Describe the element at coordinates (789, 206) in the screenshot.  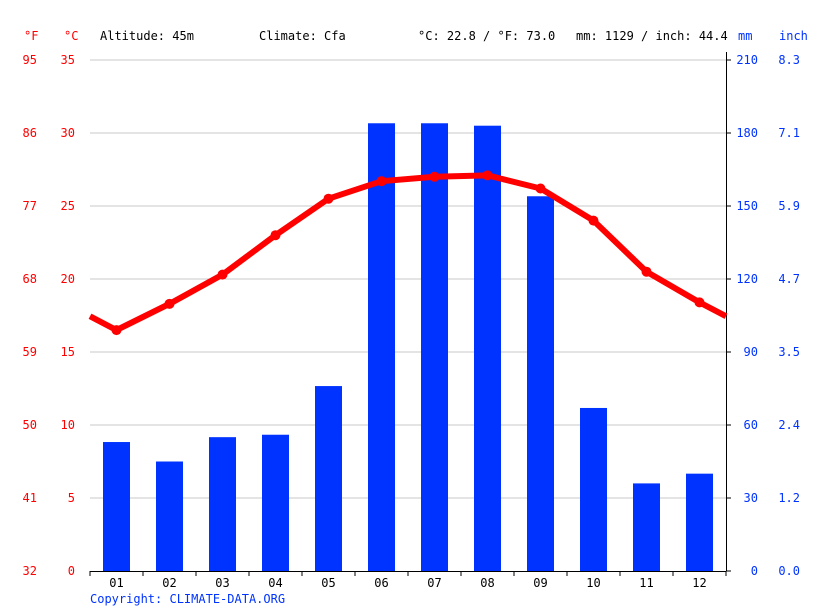
I see `inch-tick-label: 5.9` at that location.